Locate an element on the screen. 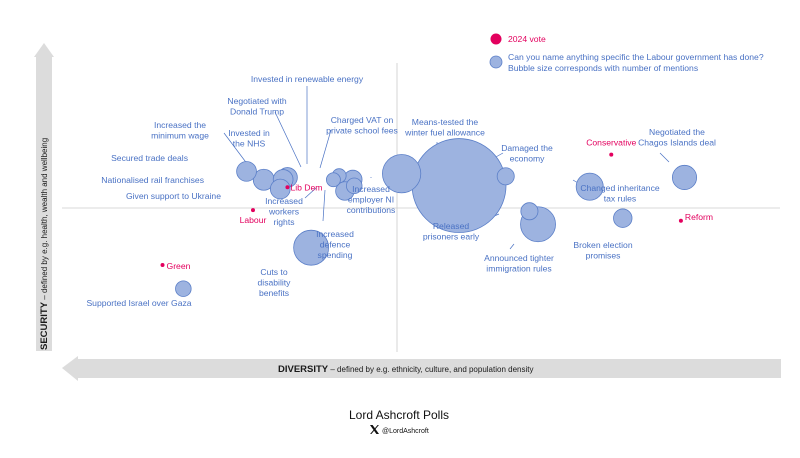  party-label-conservative: Conservative is located at coordinates (611, 143).